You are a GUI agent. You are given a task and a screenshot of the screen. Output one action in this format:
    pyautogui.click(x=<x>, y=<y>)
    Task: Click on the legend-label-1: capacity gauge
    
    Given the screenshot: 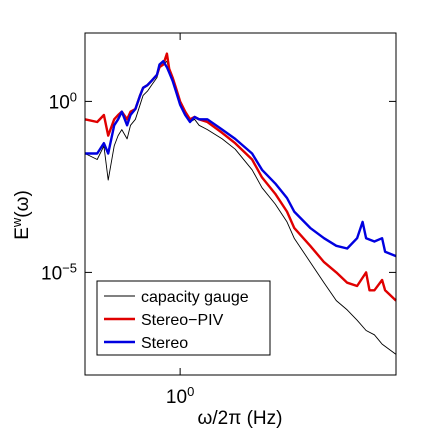 What is the action you would take?
    pyautogui.click(x=195, y=297)
    